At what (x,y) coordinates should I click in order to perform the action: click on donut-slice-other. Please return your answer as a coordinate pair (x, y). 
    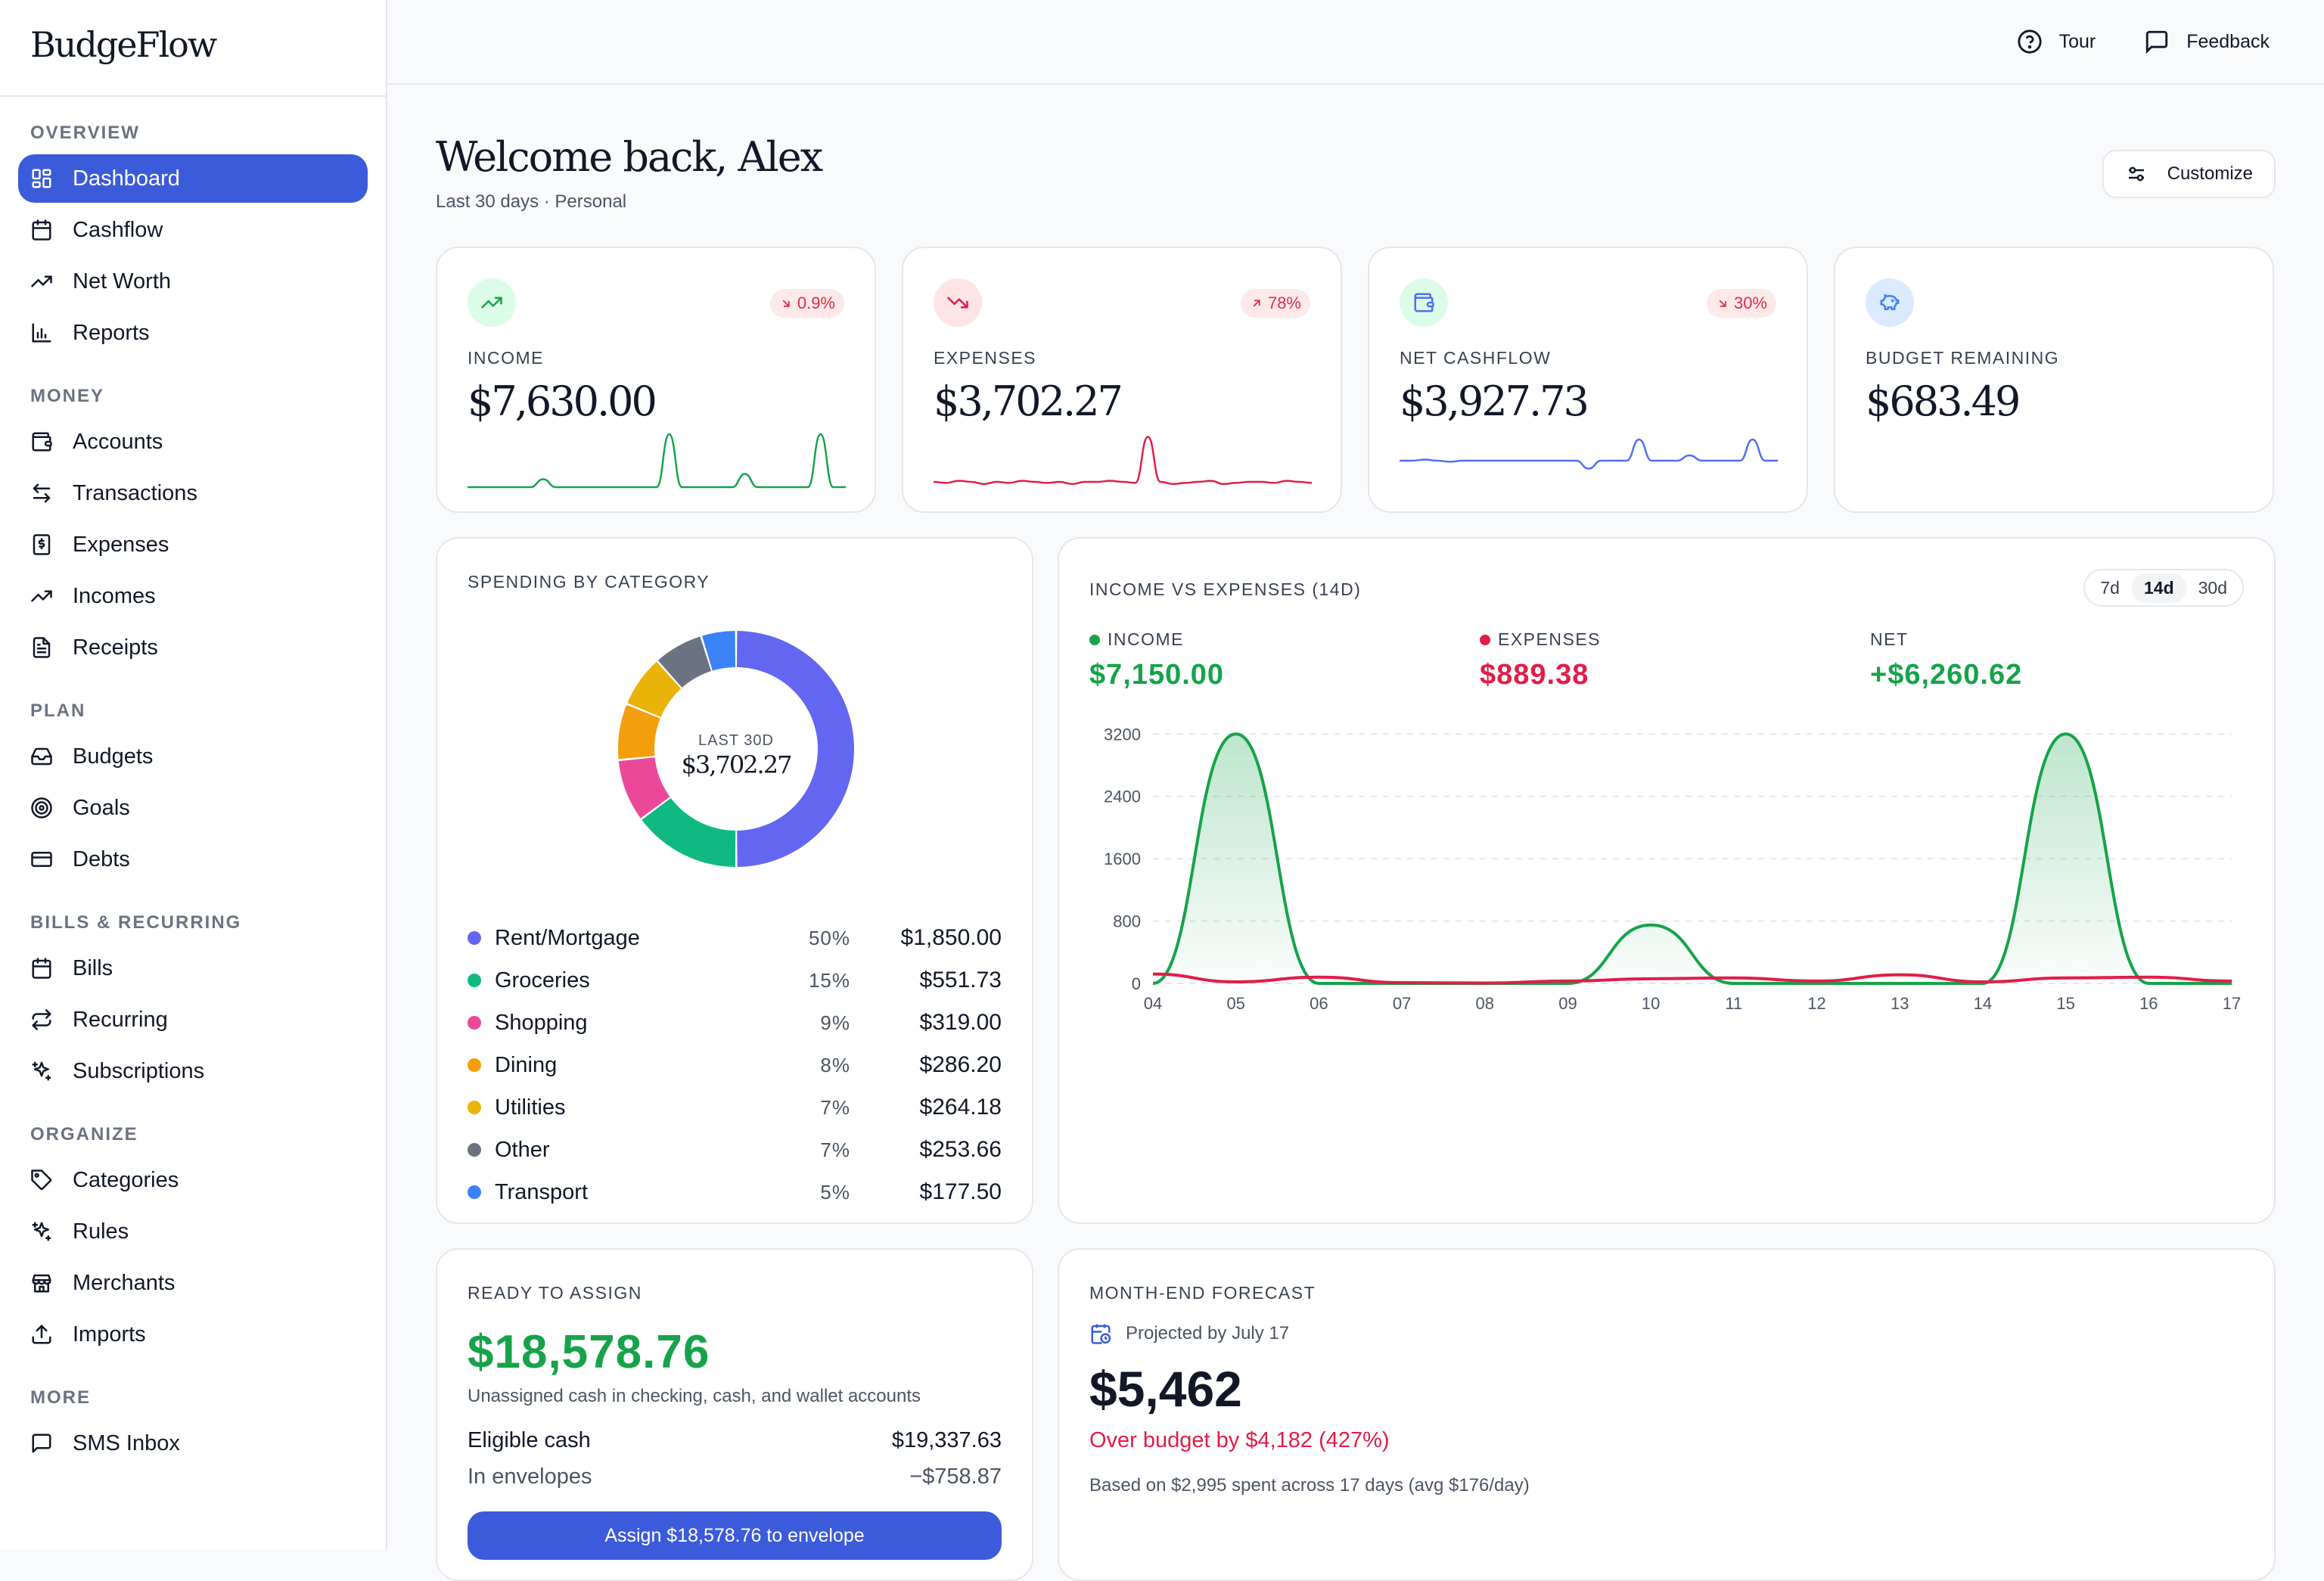
    Looking at the image, I should click on (684, 662).